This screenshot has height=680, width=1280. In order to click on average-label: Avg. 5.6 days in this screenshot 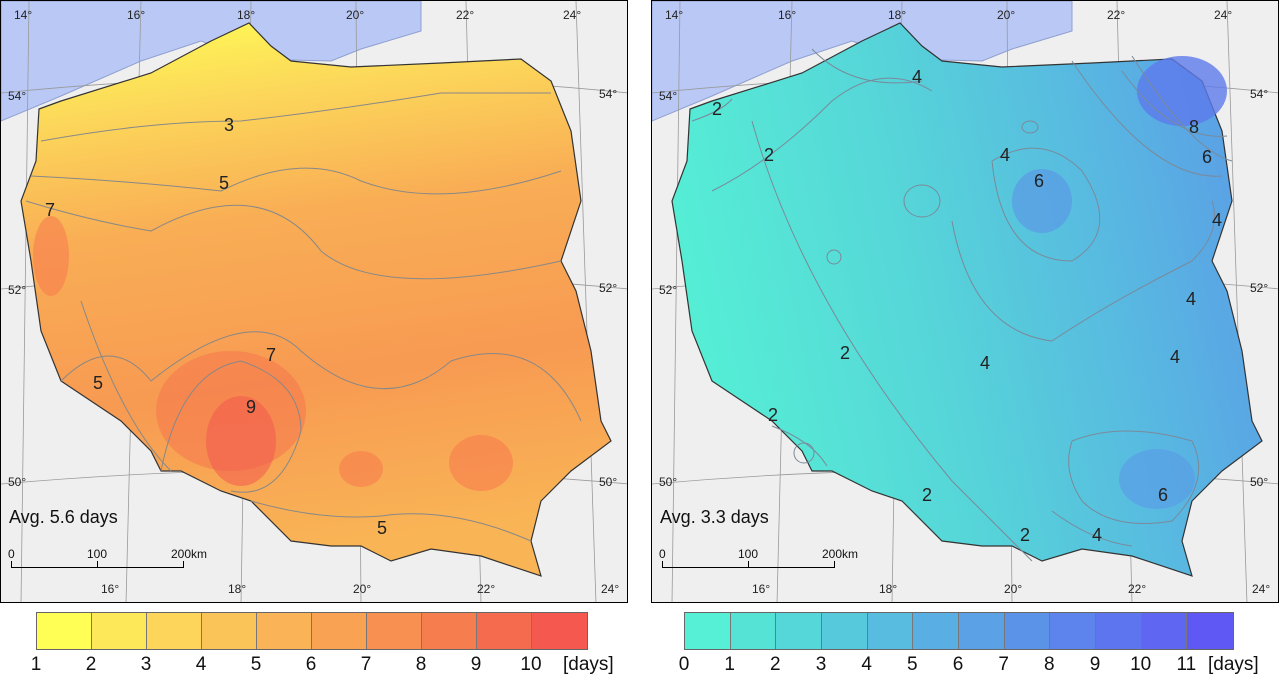, I will do `click(63, 517)`.